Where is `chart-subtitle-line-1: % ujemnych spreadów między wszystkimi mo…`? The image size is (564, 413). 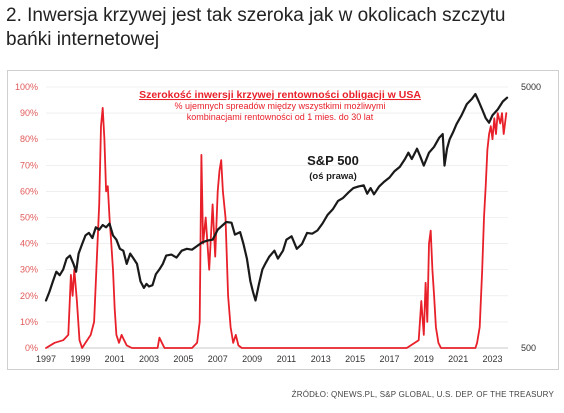 chart-subtitle-line-1: % ujemnych spreadów między wszystkimi mo… is located at coordinates (279, 106).